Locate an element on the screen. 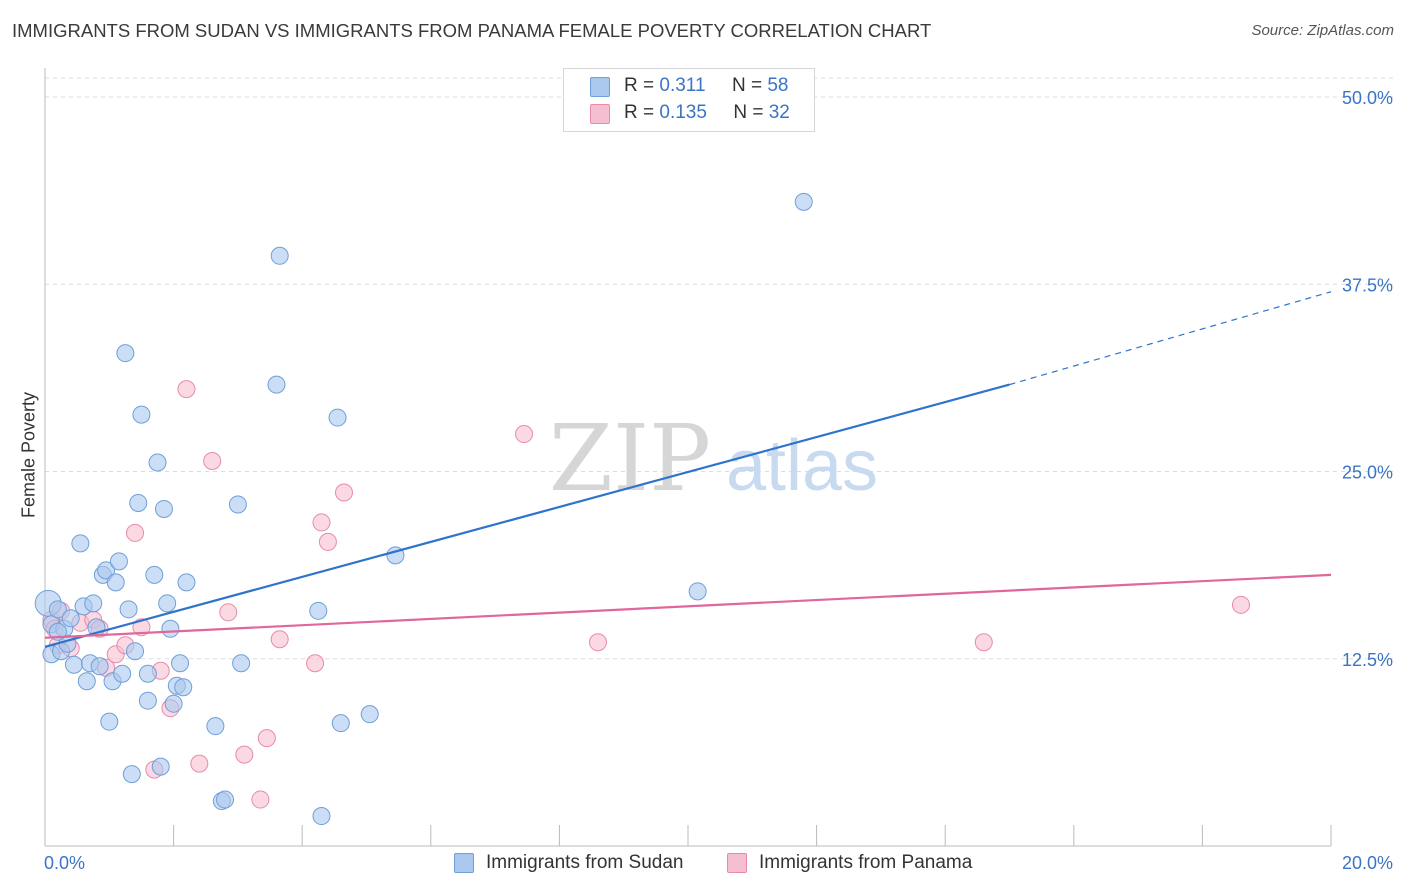  x-tick-label: 0.0% is located at coordinates (64, 863).